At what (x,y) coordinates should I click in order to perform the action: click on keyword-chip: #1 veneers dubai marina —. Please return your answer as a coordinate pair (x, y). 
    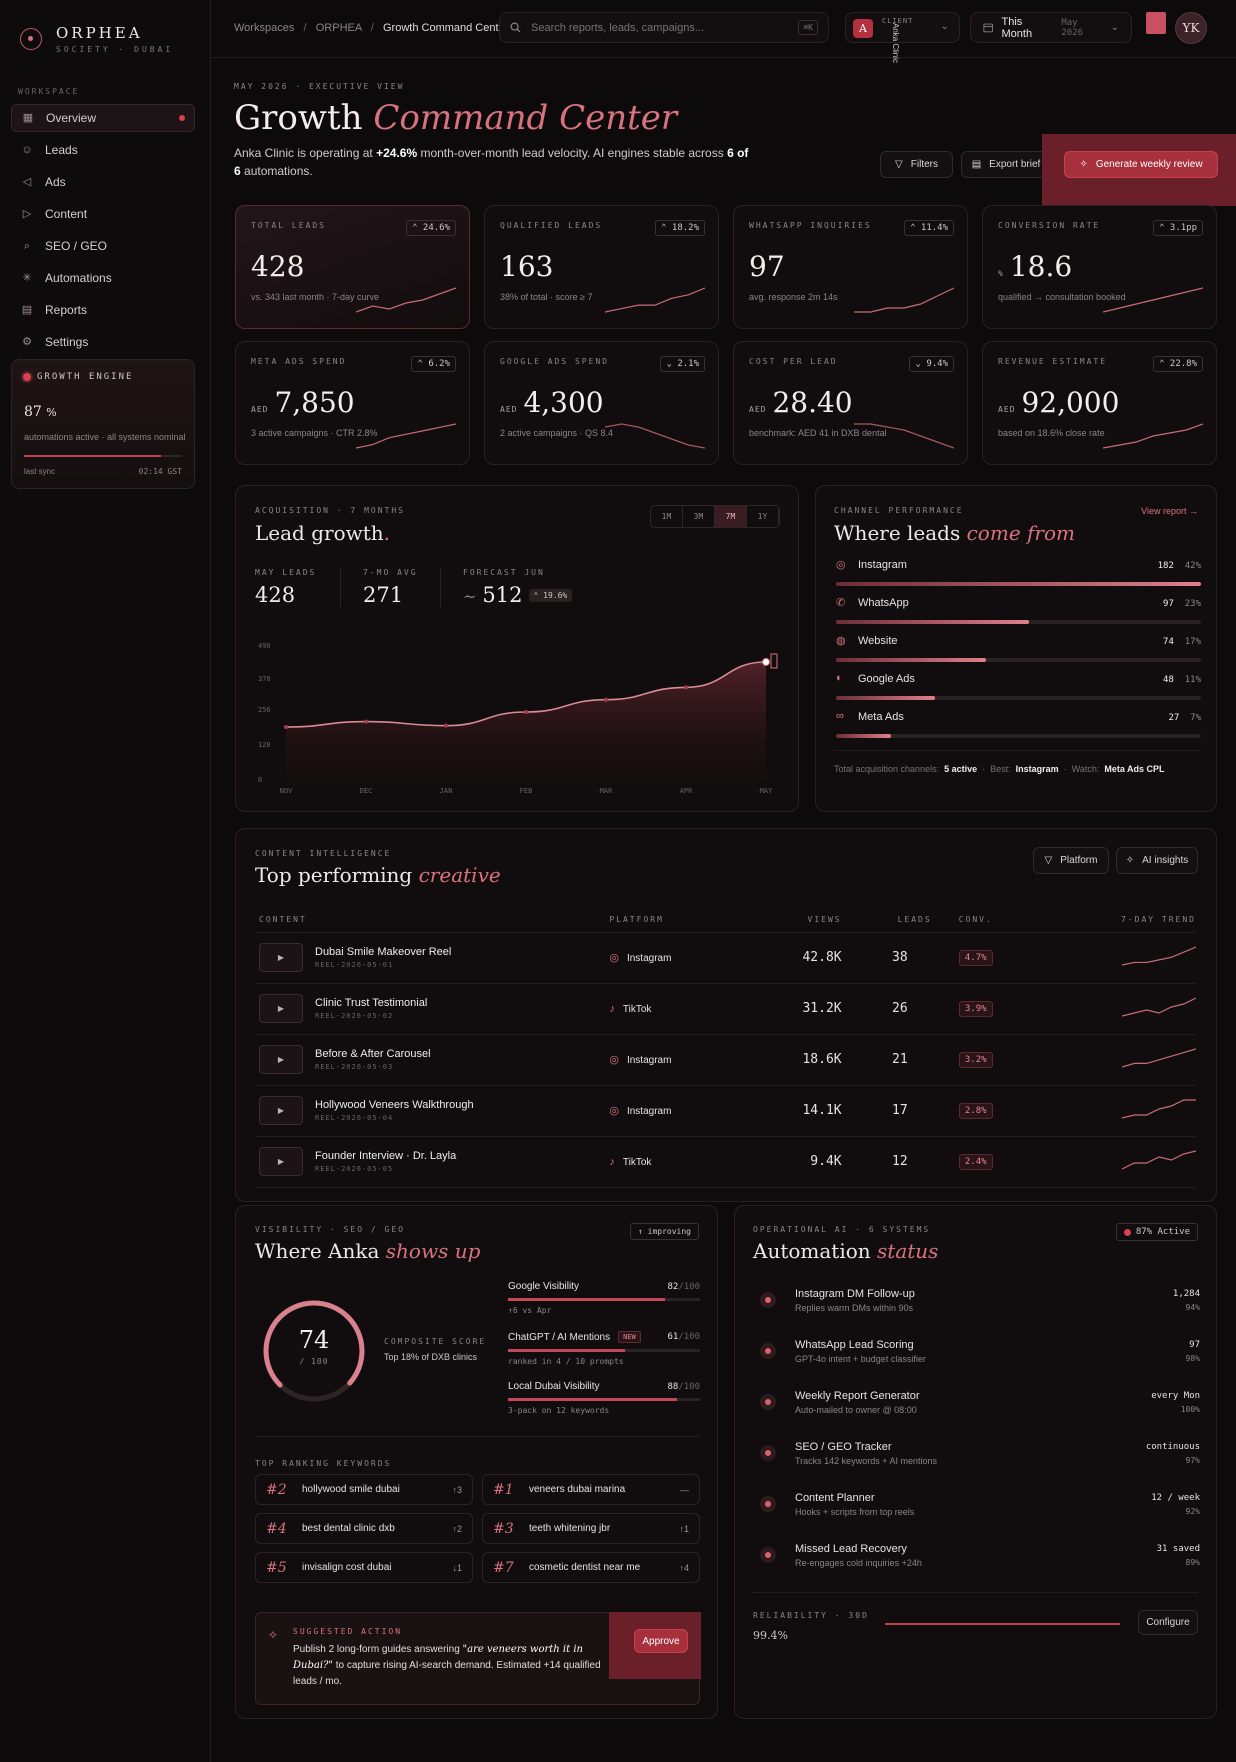
    Looking at the image, I should click on (591, 1489).